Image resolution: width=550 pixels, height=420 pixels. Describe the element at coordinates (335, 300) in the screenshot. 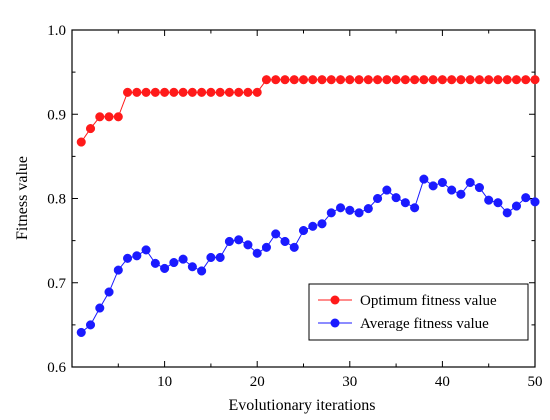

I see `legend-marker-optimum` at that location.